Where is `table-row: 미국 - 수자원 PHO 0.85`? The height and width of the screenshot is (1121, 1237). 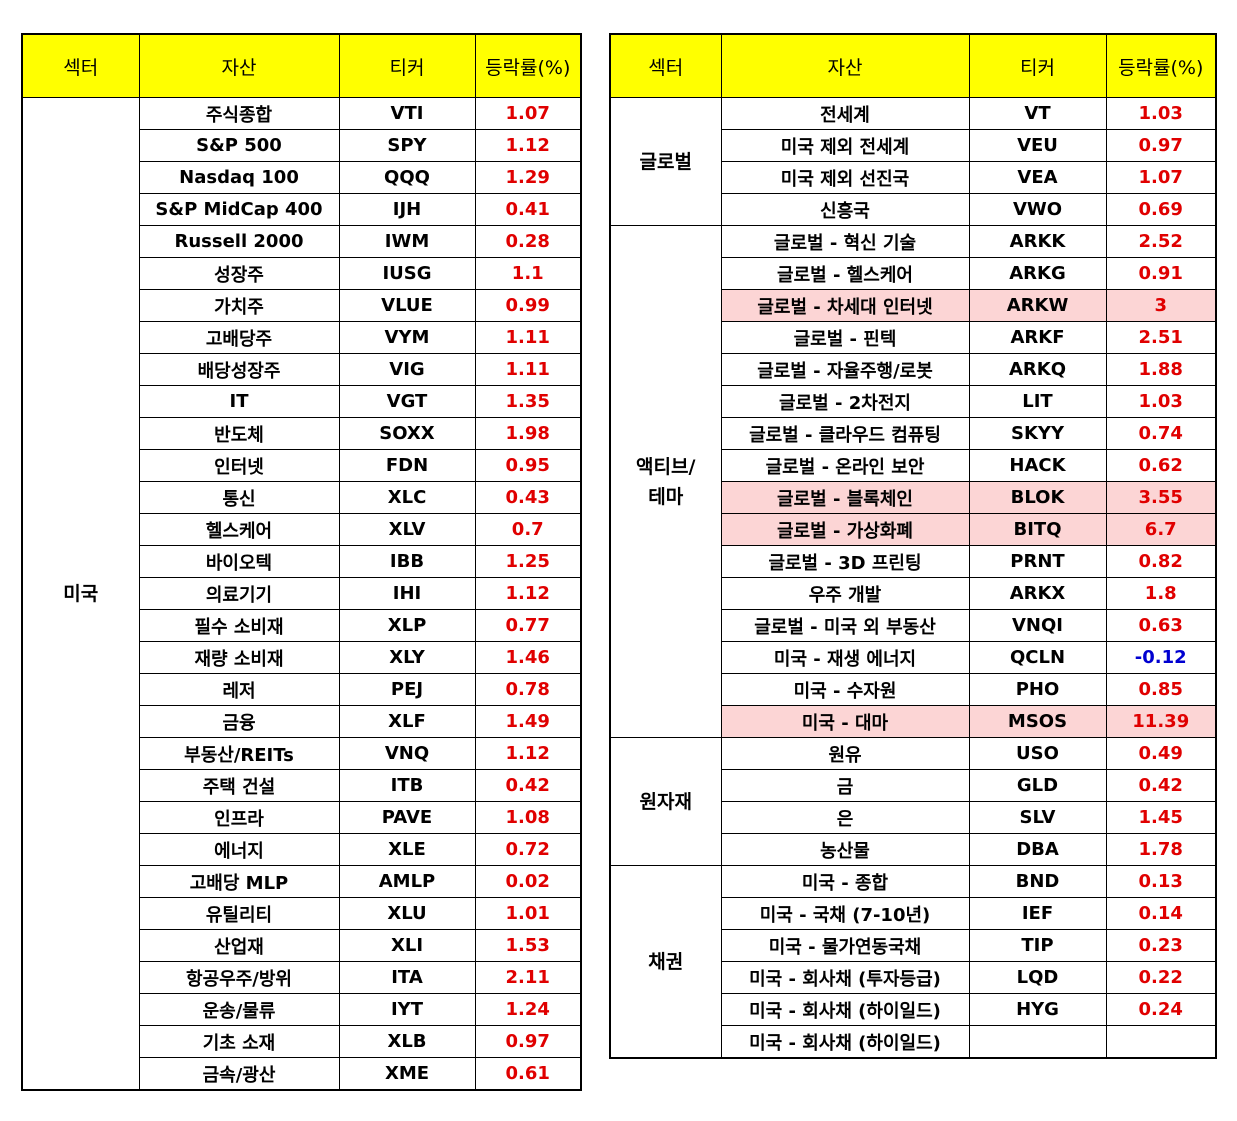
table-row: 미국 - 수자원 PHO 0.85 is located at coordinates (913, 689).